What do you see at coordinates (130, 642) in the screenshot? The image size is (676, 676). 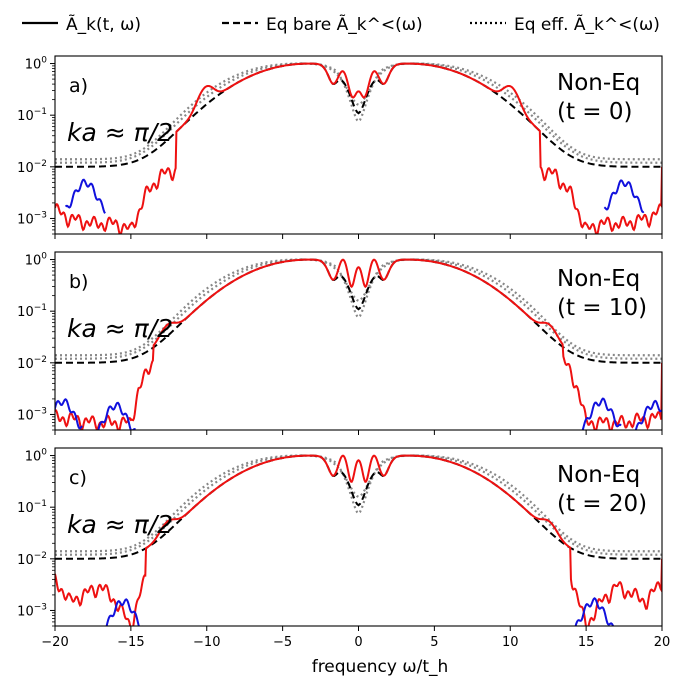 I see `x-tick-label: −15` at bounding box center [130, 642].